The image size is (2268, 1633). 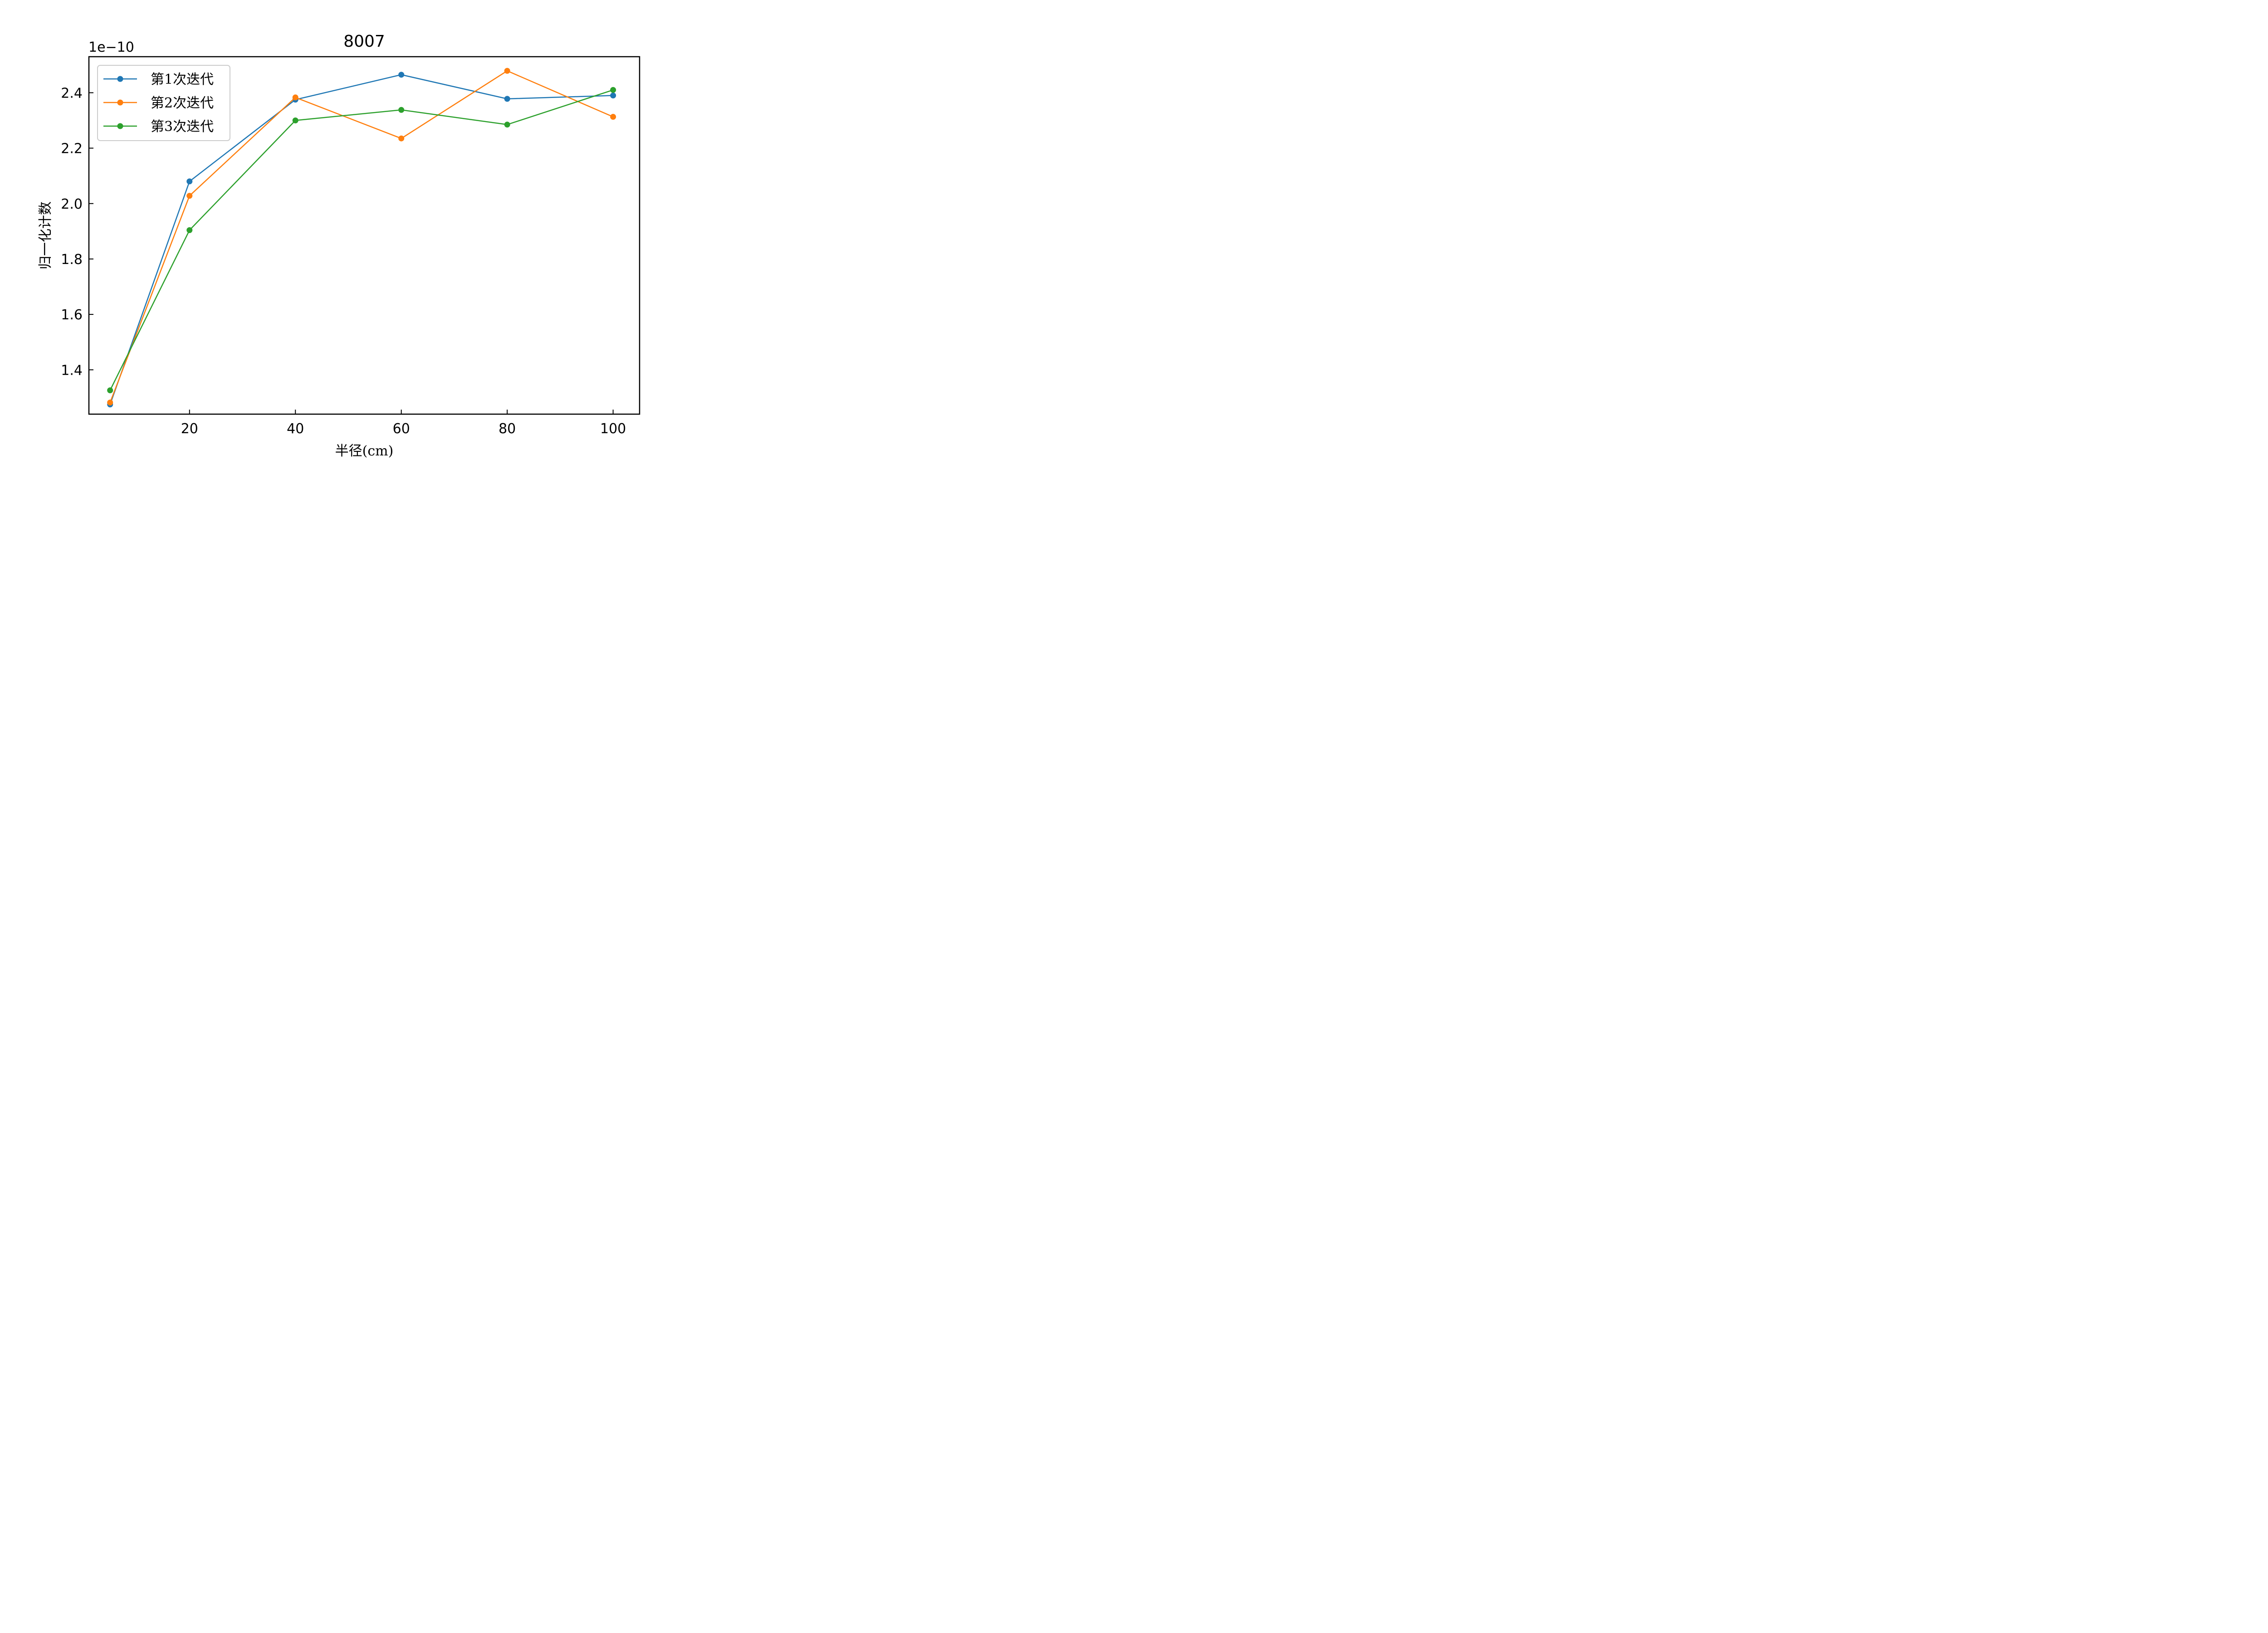 What do you see at coordinates (508, 429) in the screenshot?
I see `x-tick-label: 80` at bounding box center [508, 429].